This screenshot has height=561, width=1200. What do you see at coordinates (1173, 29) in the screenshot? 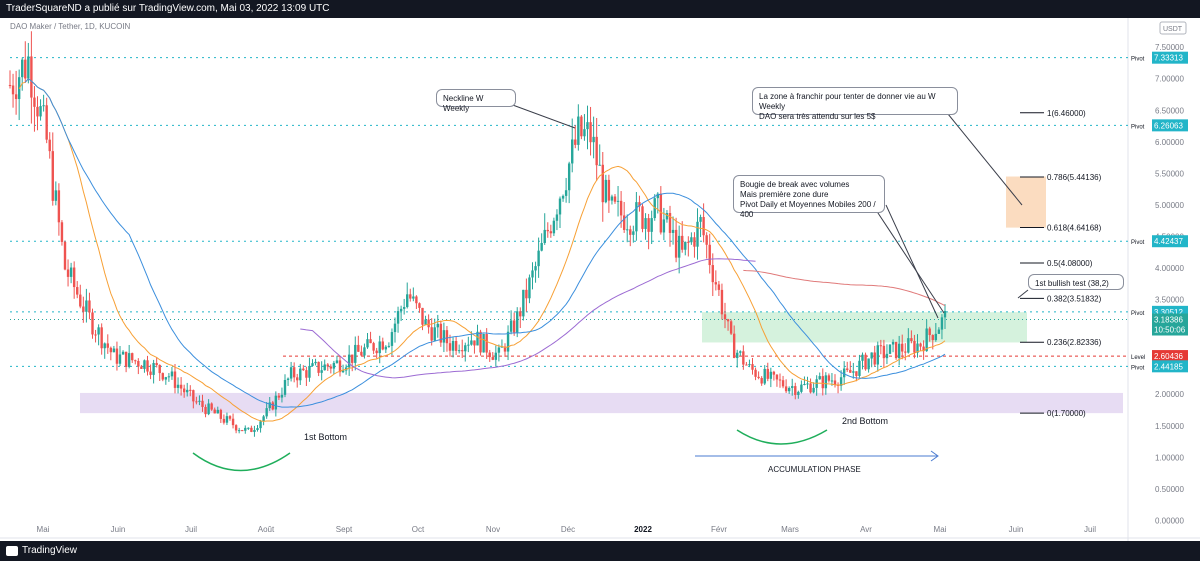
I see `currency-badge-label: USDT` at bounding box center [1173, 29].